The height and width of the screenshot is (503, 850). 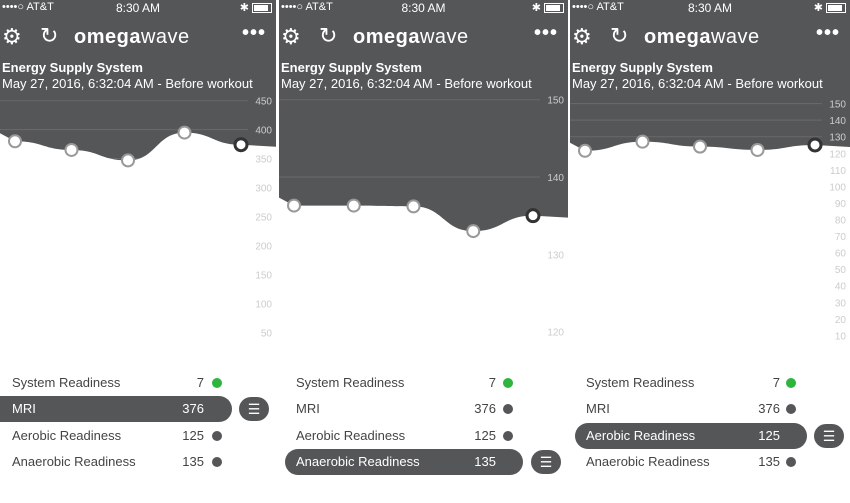 What do you see at coordinates (841, 204) in the screenshot?
I see `y-tick-label: 90` at bounding box center [841, 204].